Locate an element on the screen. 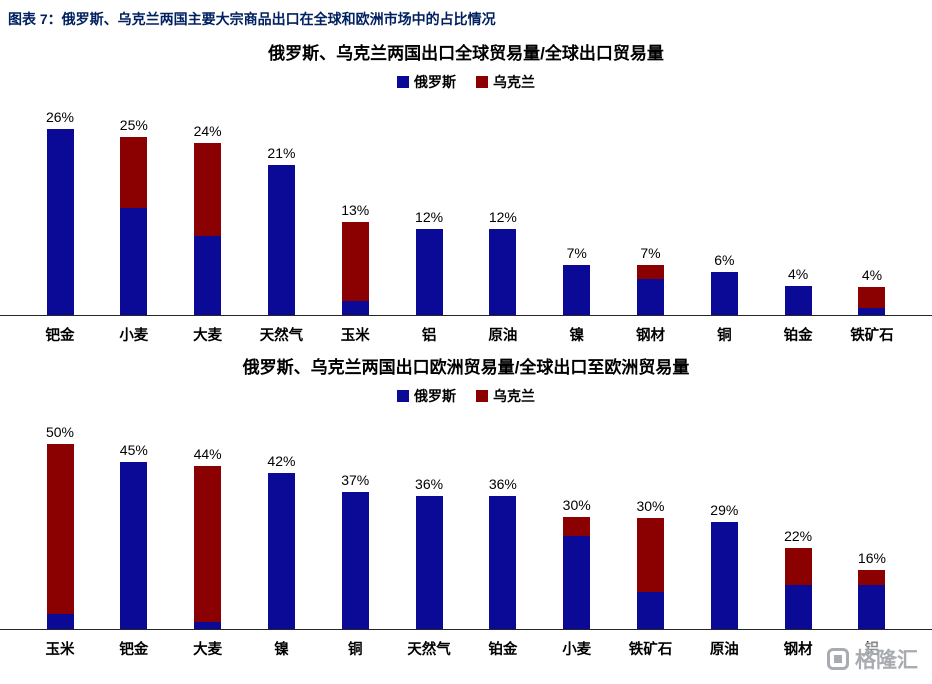 The width and height of the screenshot is (932, 684). bar-value-label: 50% is located at coordinates (60, 432).